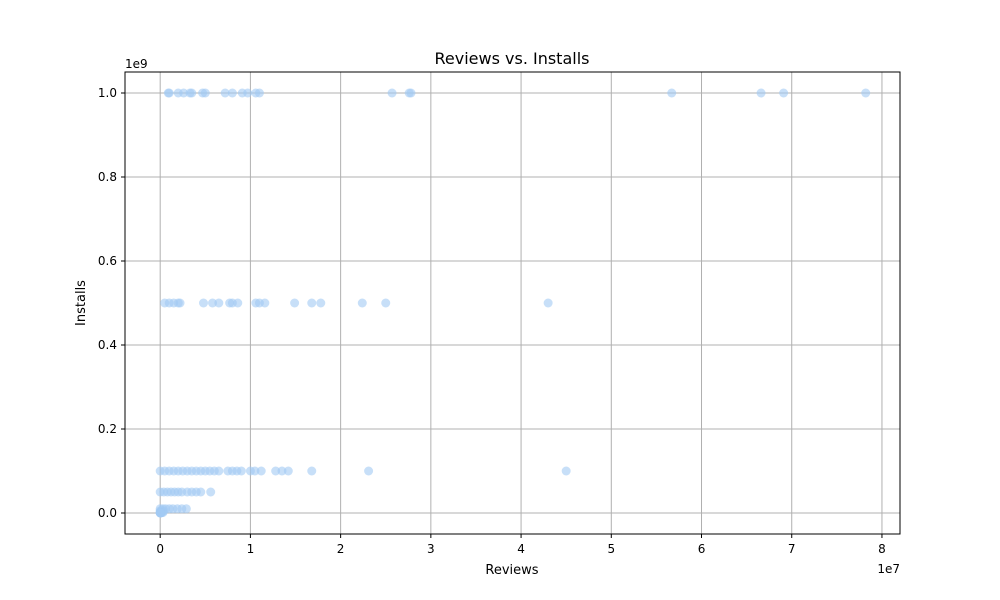 This screenshot has height=600, width=1000. I want to click on x-tick-label: 1, so click(251, 549).